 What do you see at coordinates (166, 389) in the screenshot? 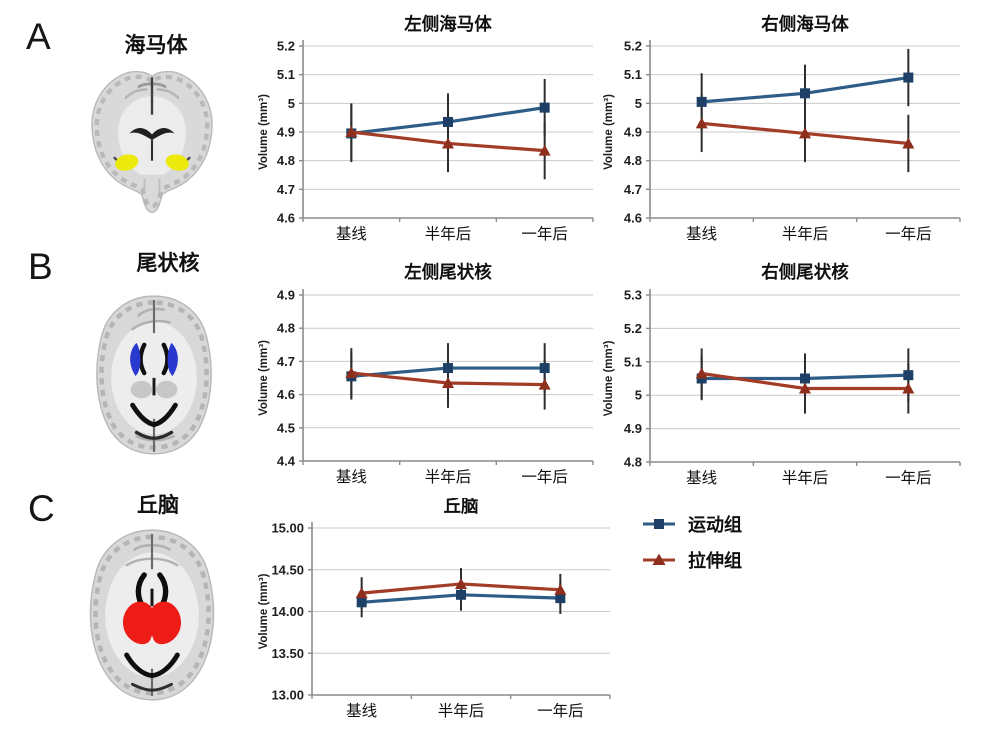
I see `thalamus-right-gray` at bounding box center [166, 389].